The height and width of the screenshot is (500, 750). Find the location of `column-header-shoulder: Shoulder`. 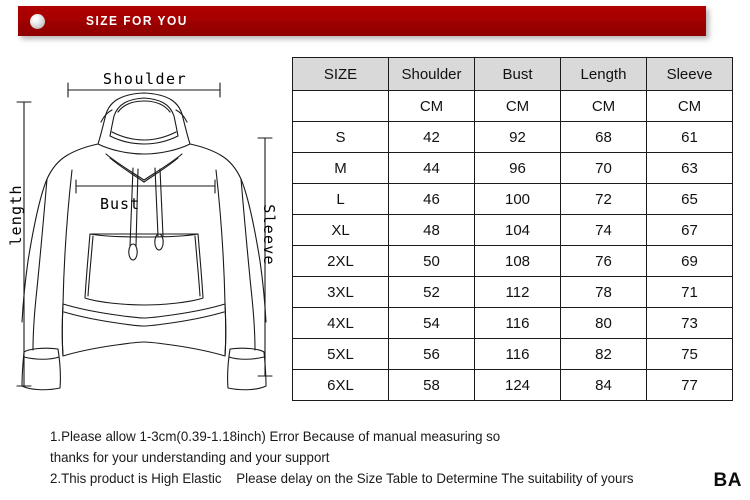

column-header-shoulder: Shoulder is located at coordinates (431, 74).